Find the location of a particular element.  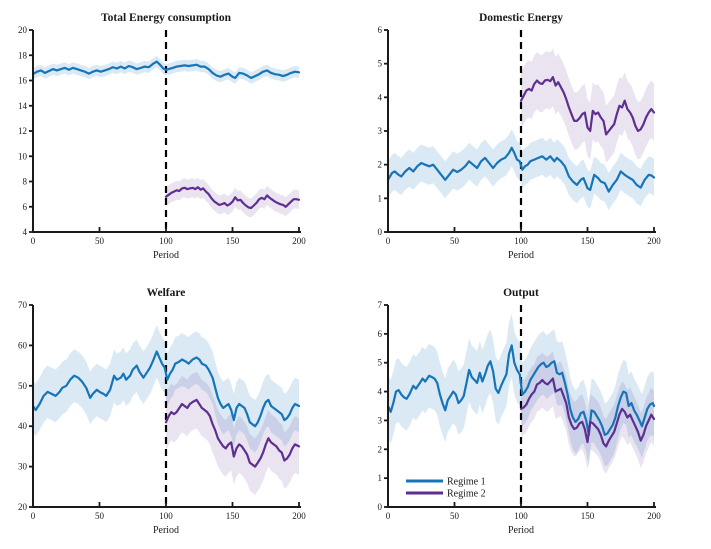

chart-title: Welfare is located at coordinates (166, 293).